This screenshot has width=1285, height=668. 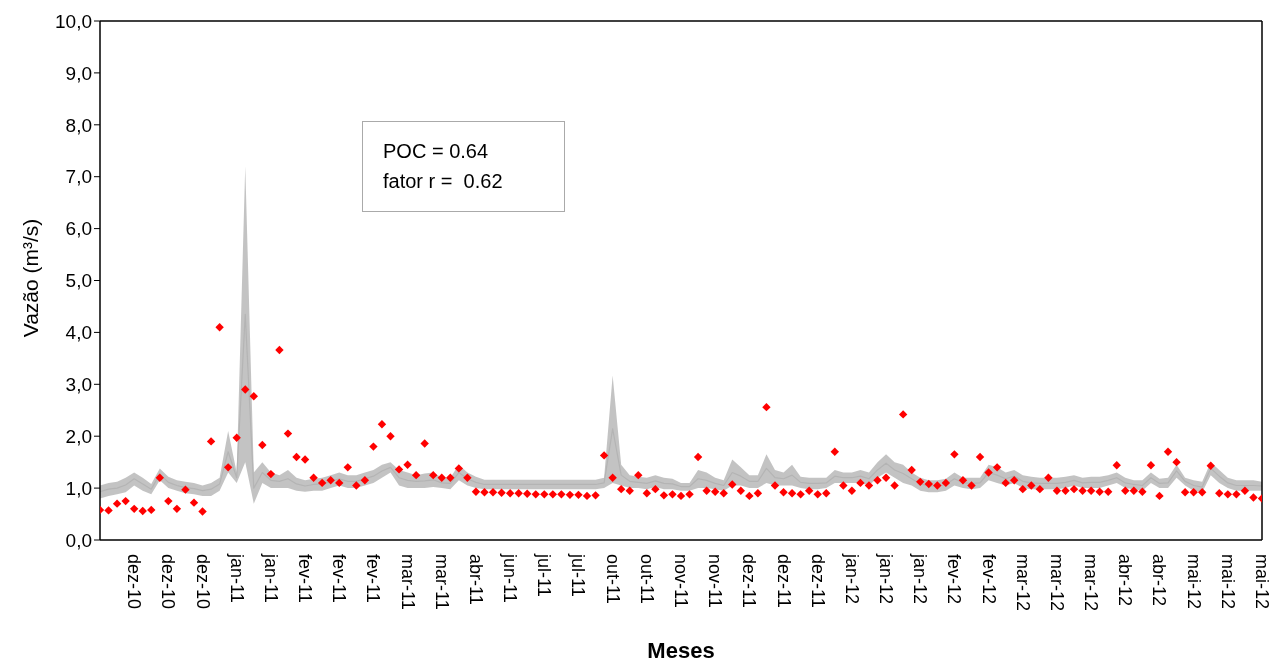 What do you see at coordinates (681, 650) in the screenshot?
I see `x-axis-title: Meses` at bounding box center [681, 650].